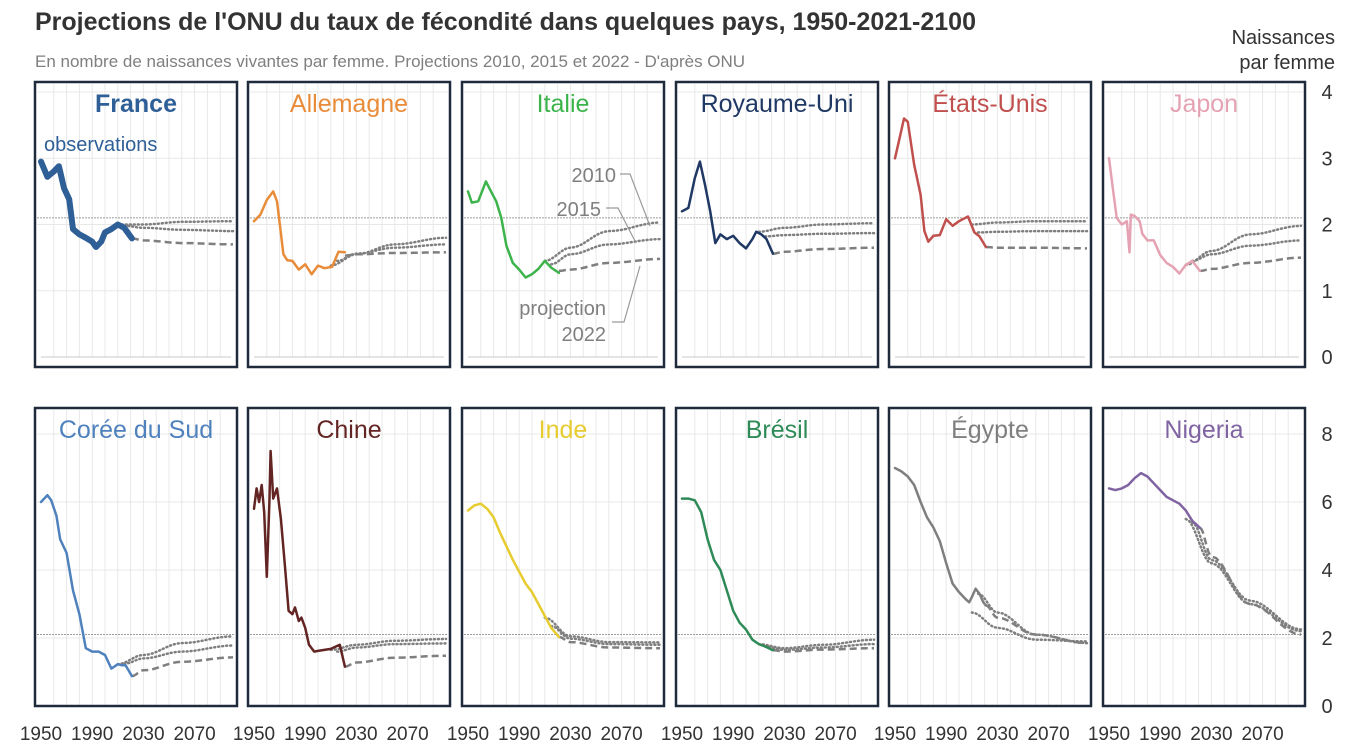 The height and width of the screenshot is (756, 1349). What do you see at coordinates (584, 335) in the screenshot?
I see `annotation-2022: 2022` at bounding box center [584, 335].